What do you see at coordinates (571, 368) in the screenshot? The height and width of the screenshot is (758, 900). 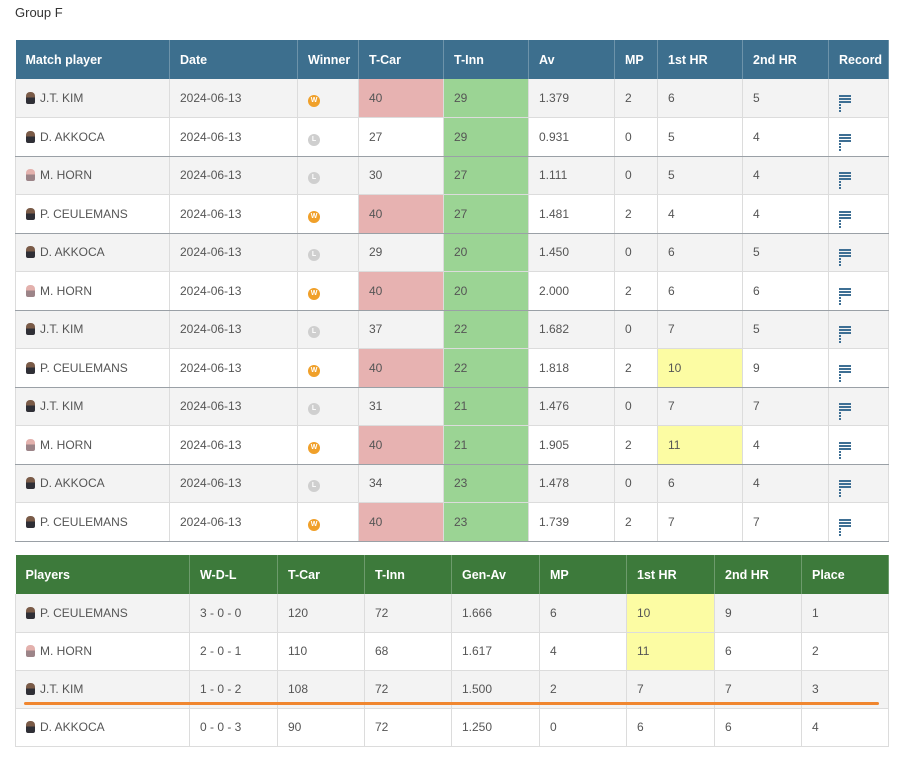 I see `average-cell: 1.818` at bounding box center [571, 368].